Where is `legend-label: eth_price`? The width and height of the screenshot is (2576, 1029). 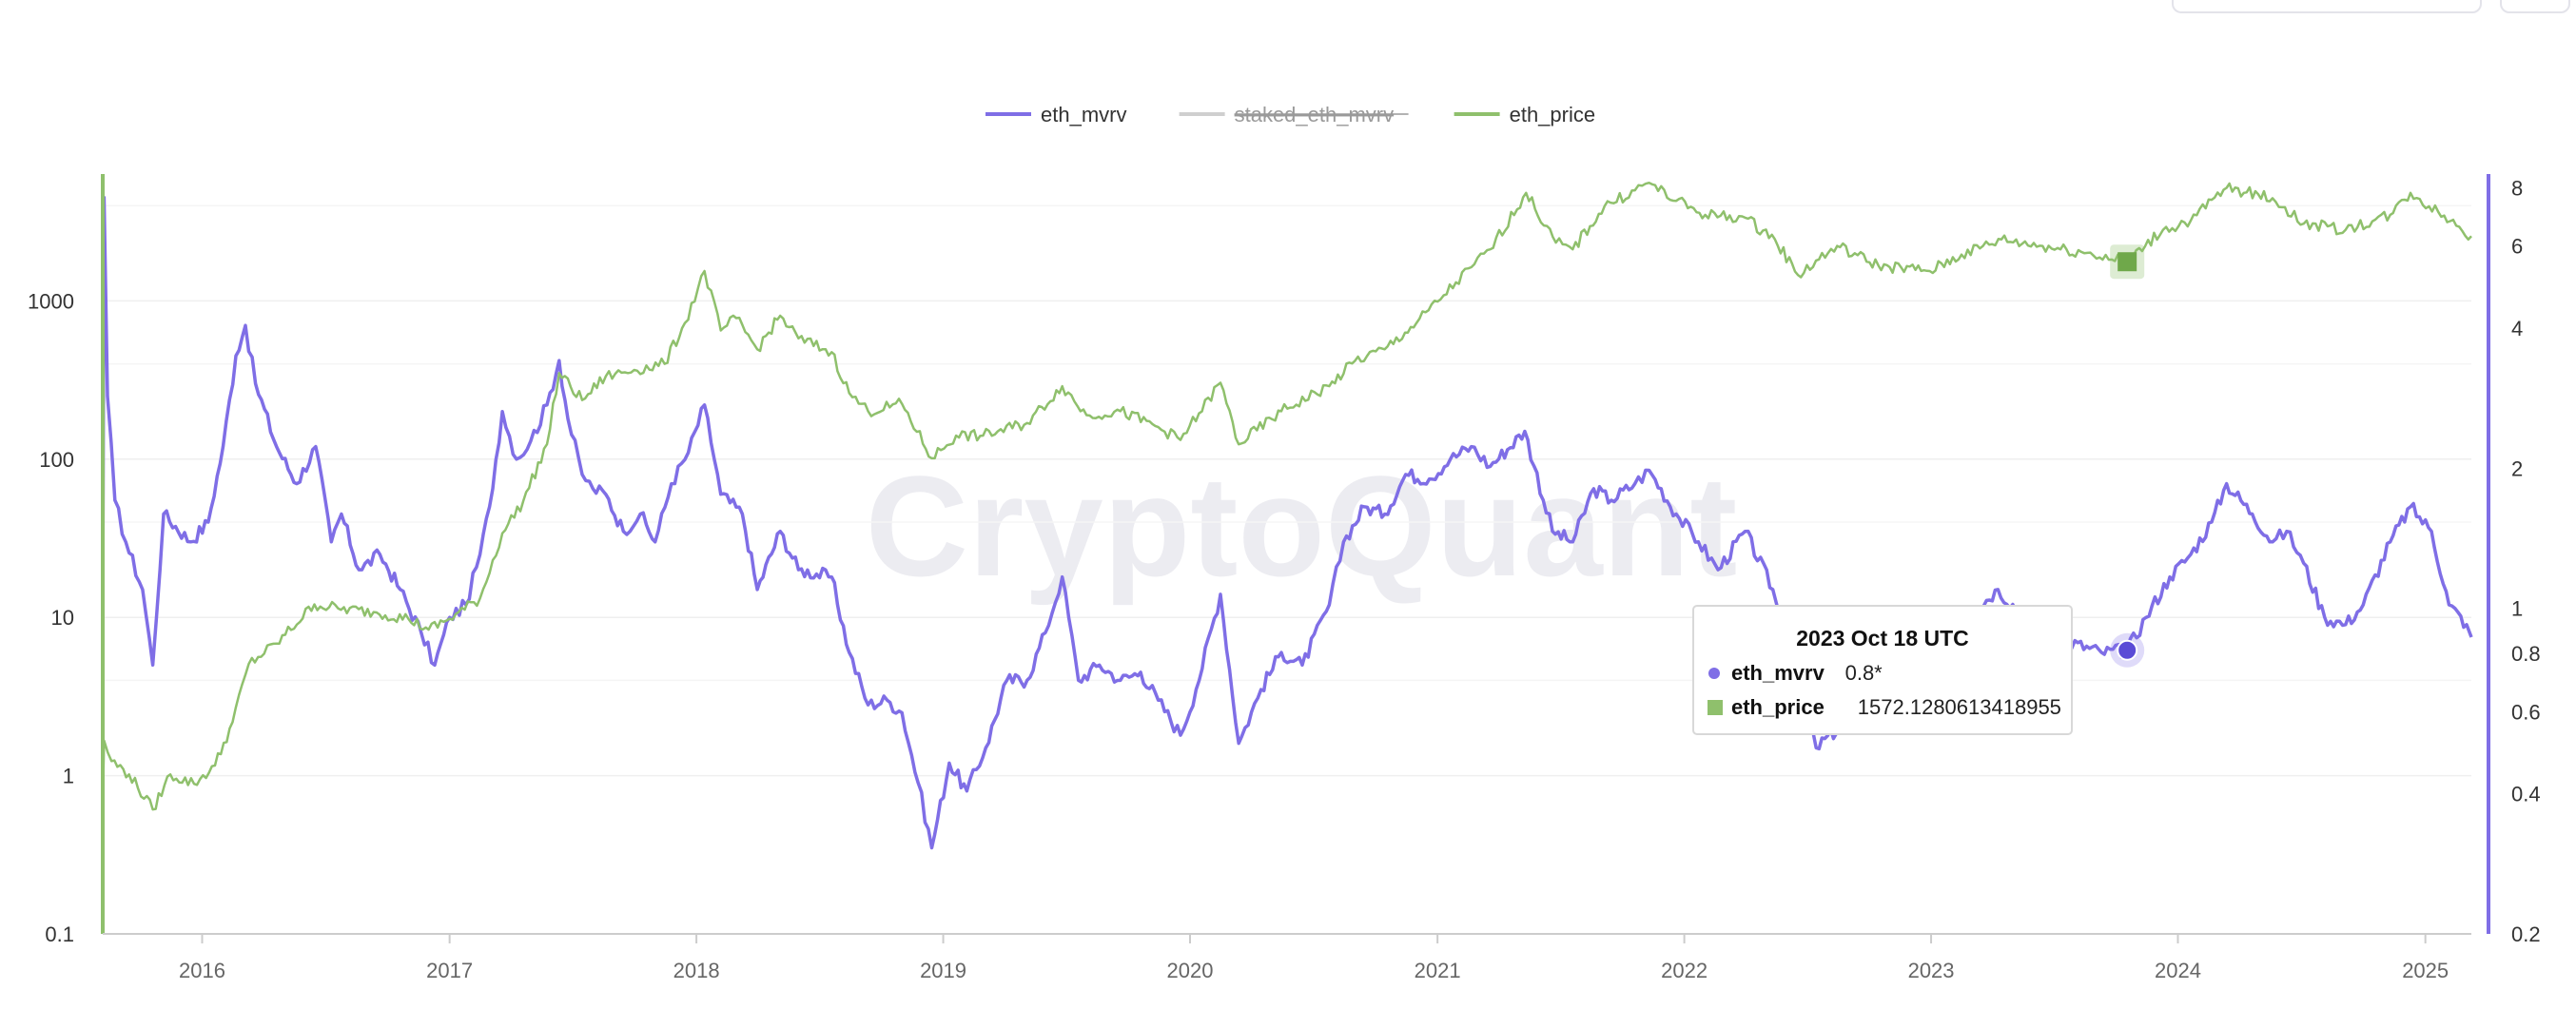
legend-label: eth_price is located at coordinates (1553, 114).